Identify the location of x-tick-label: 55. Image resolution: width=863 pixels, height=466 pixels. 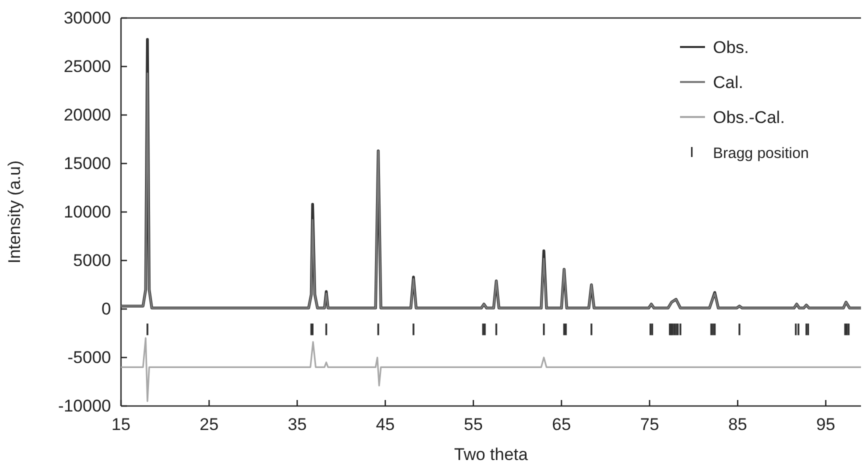
(473, 424).